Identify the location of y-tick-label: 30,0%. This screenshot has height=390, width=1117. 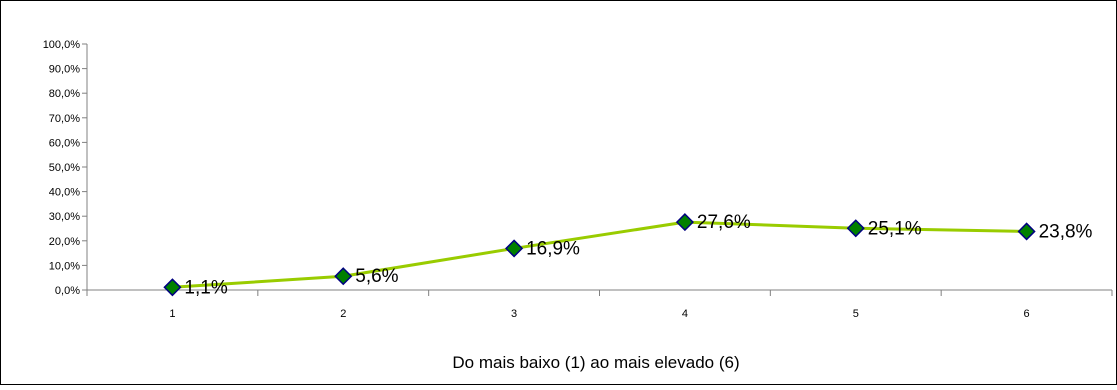
(64, 217).